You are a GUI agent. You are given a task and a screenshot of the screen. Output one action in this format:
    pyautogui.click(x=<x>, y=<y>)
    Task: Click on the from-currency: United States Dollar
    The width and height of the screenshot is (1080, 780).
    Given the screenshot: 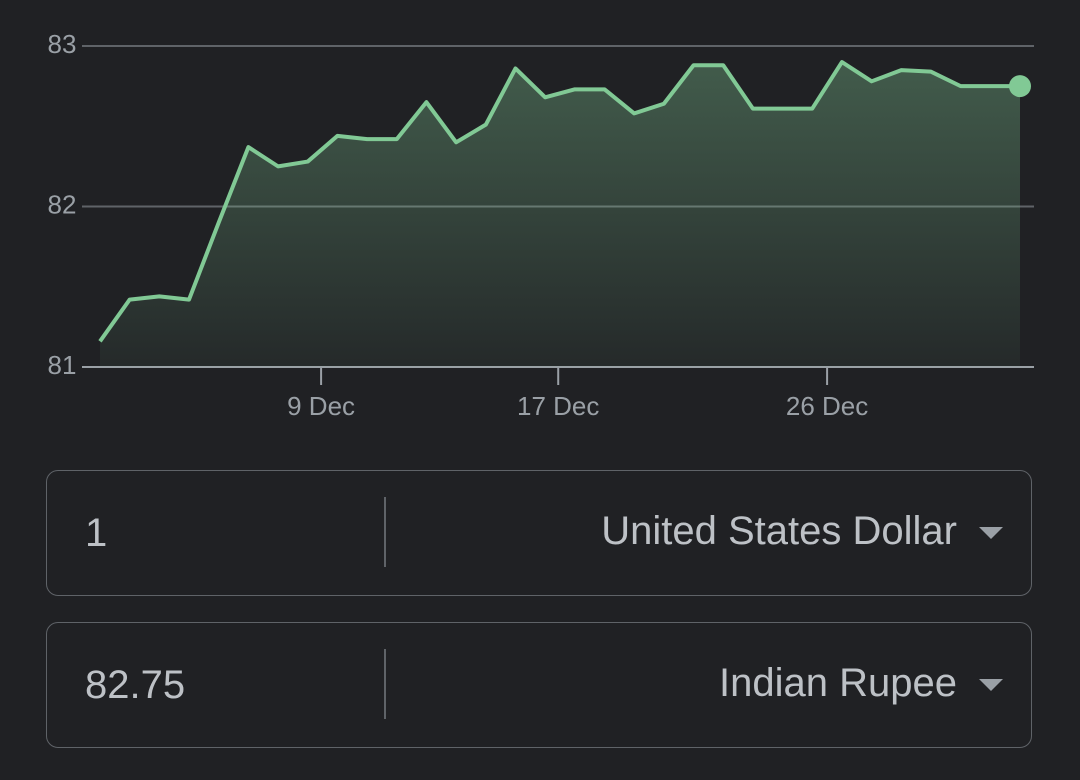 What is the action you would take?
    pyautogui.click(x=779, y=531)
    